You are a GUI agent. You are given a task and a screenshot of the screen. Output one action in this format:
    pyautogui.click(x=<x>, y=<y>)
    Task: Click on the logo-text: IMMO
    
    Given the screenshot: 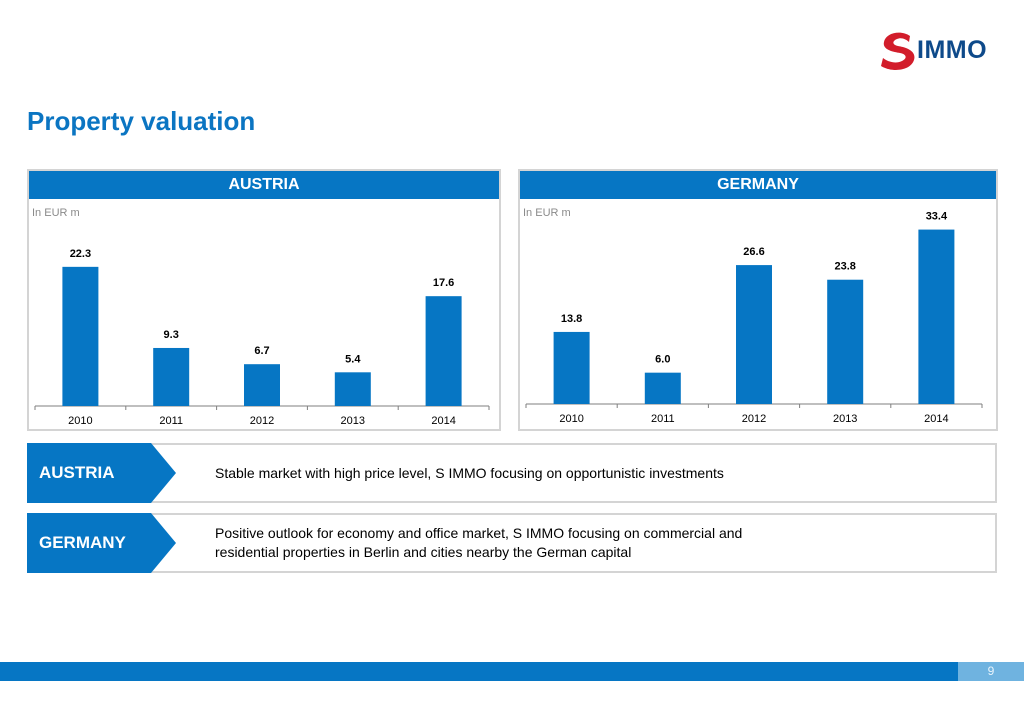 What is the action you would take?
    pyautogui.click(x=952, y=50)
    